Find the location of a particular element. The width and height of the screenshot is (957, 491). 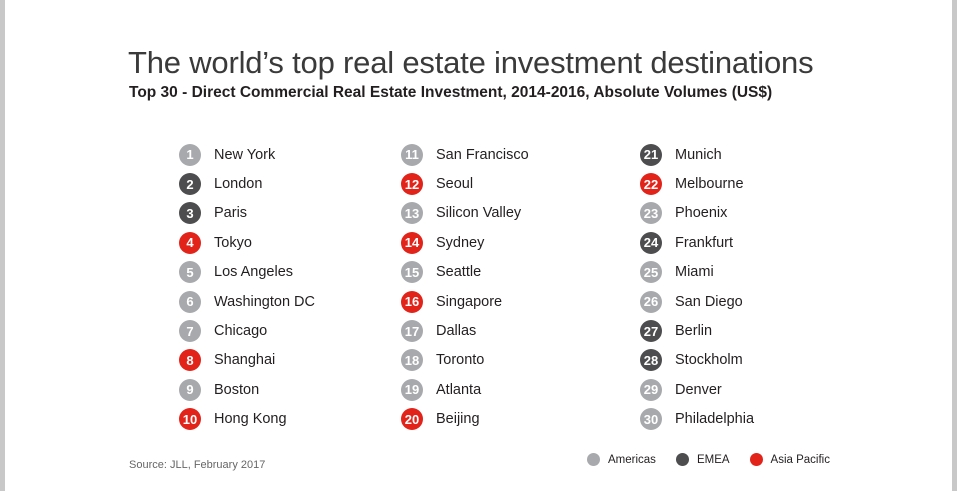

page-edge-left is located at coordinates (2, 245).